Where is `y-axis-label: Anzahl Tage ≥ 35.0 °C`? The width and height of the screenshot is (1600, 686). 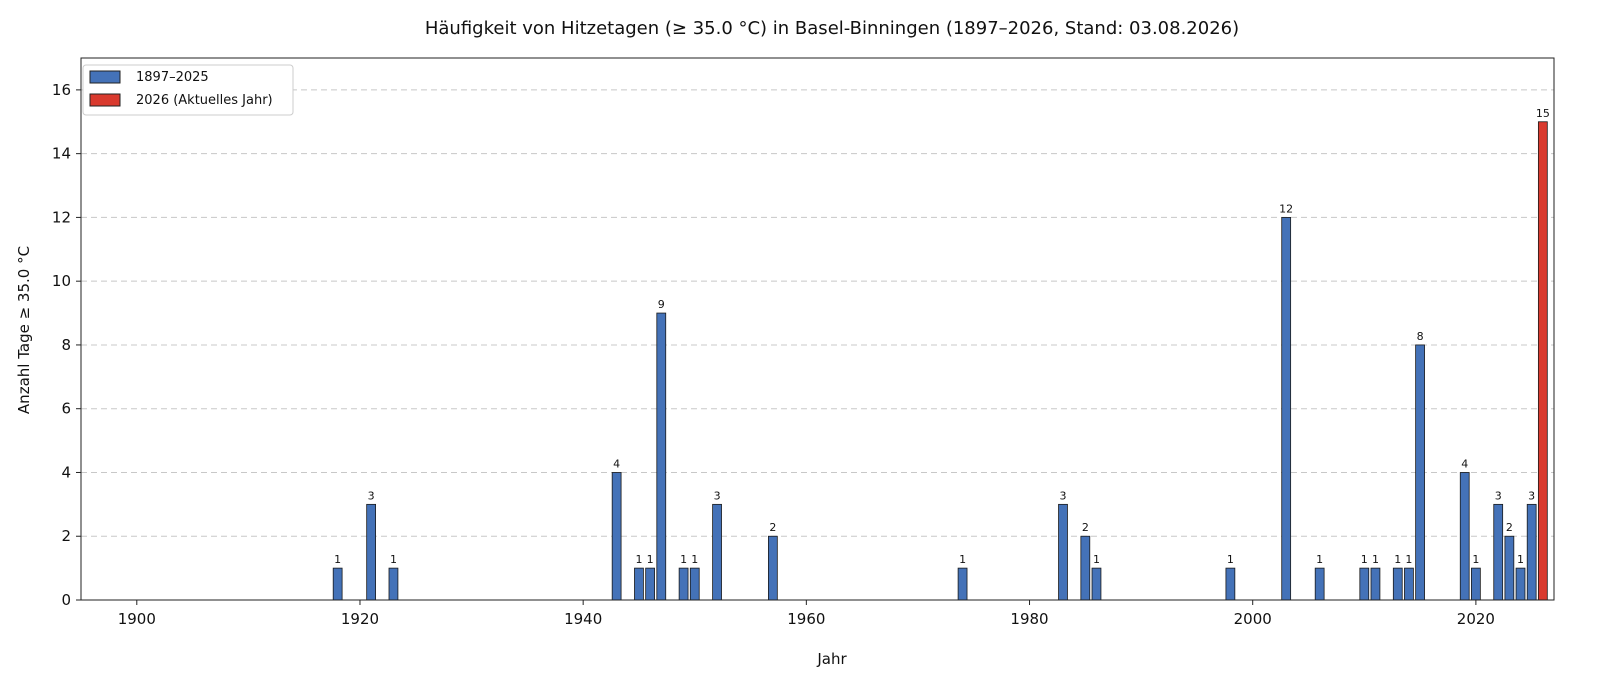
y-axis-label: Anzahl Tage ≥ 35.0 °C is located at coordinates (24, 330).